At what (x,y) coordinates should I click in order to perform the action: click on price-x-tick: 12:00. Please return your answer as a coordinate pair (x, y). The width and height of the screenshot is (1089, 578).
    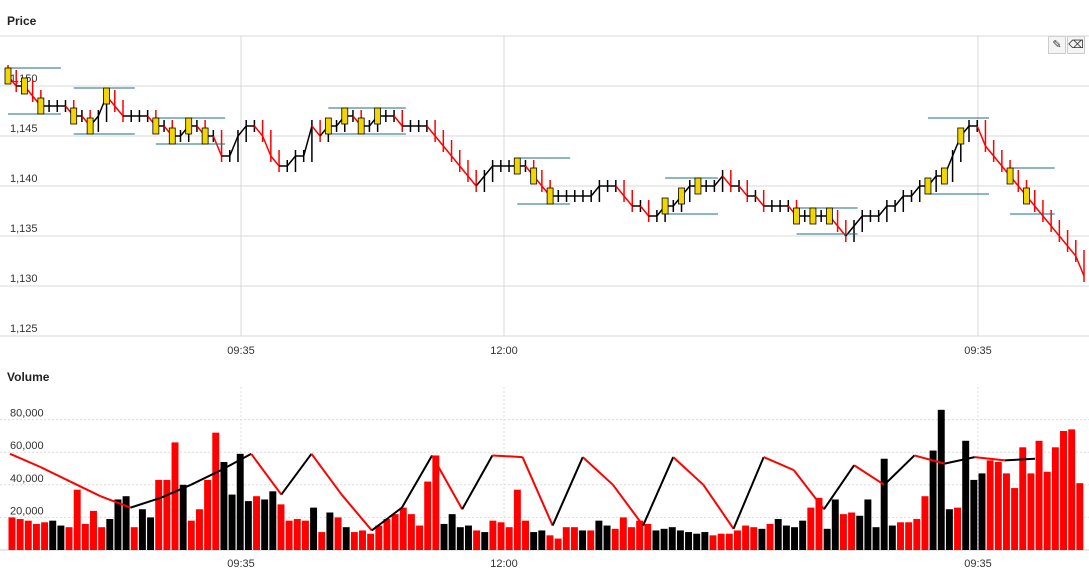
    Looking at the image, I should click on (504, 351).